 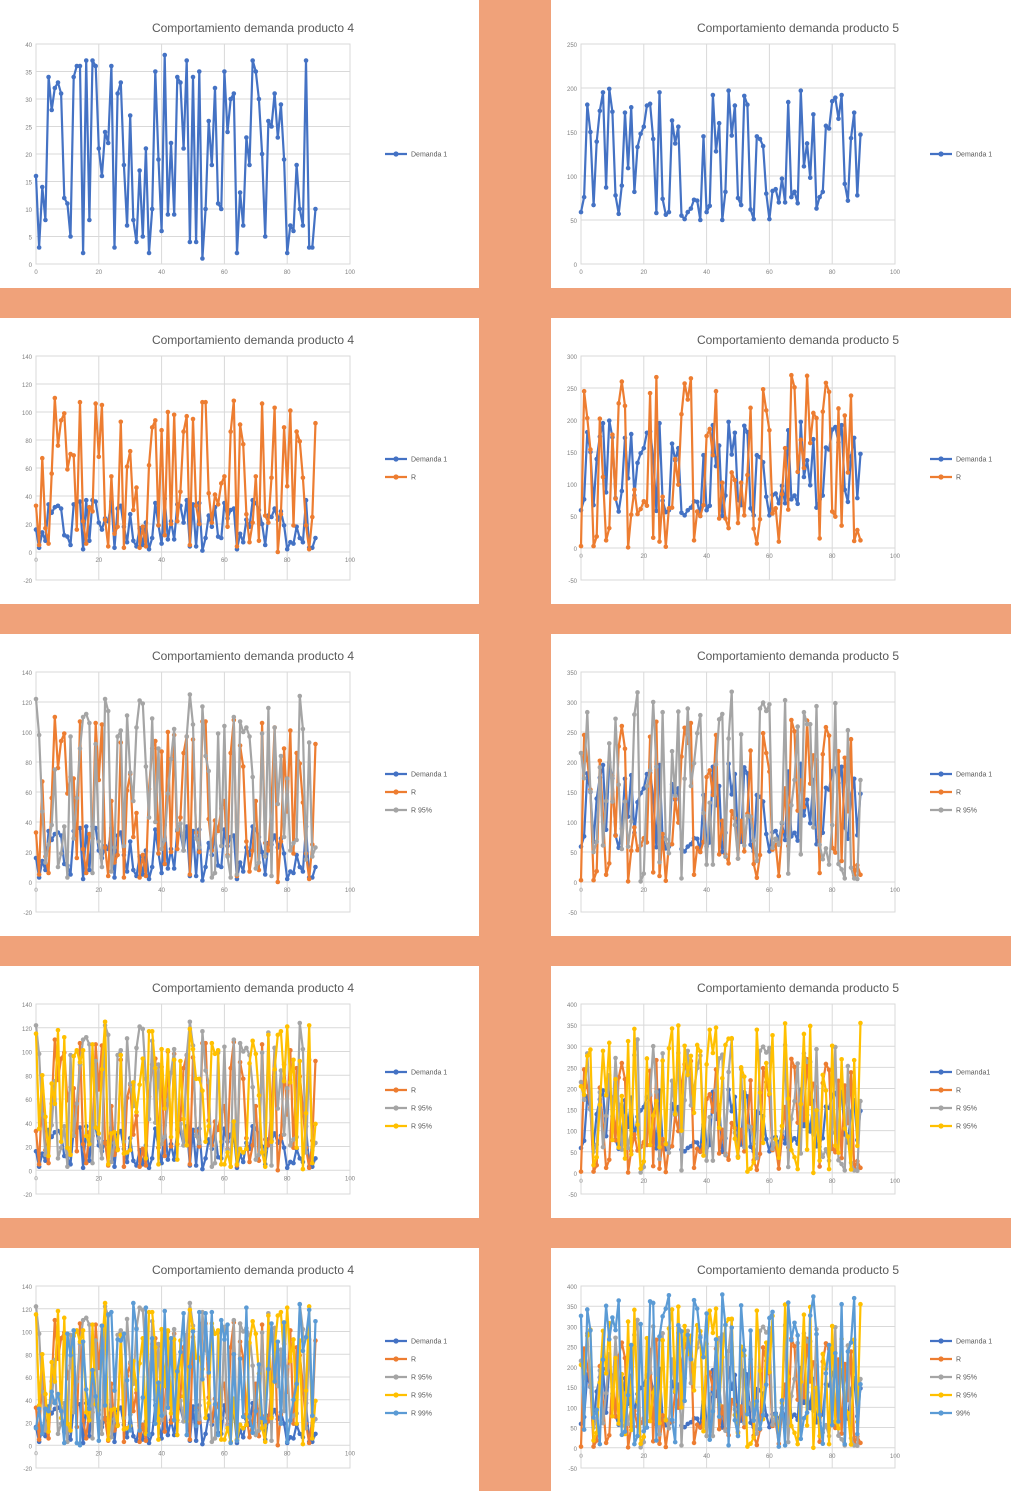 I want to click on legend-label: R 95%, so click(x=421, y=811).